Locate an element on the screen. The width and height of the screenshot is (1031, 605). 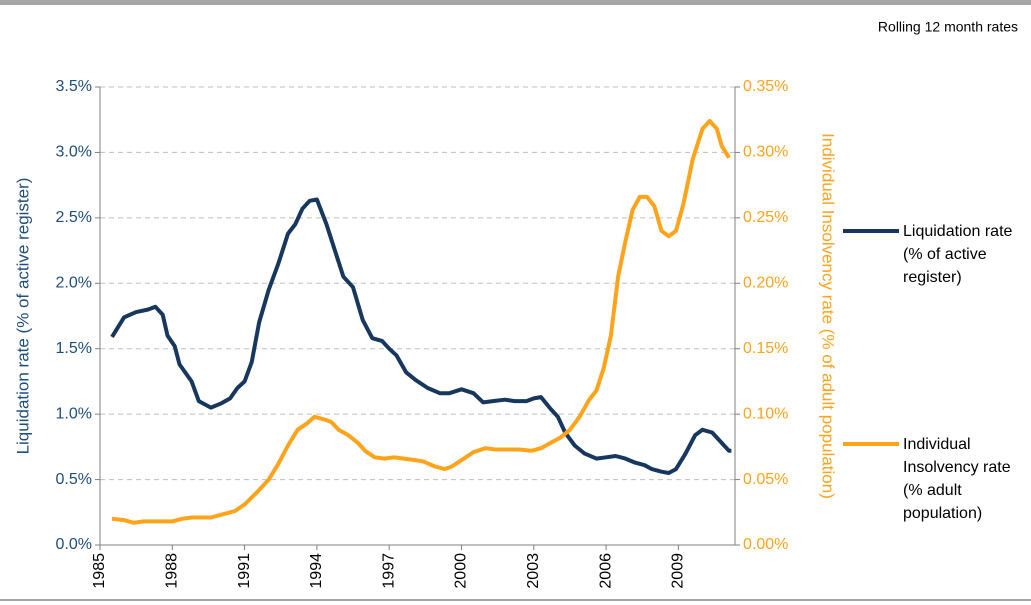
y-tick-label: 3.0% is located at coordinates (74, 152).